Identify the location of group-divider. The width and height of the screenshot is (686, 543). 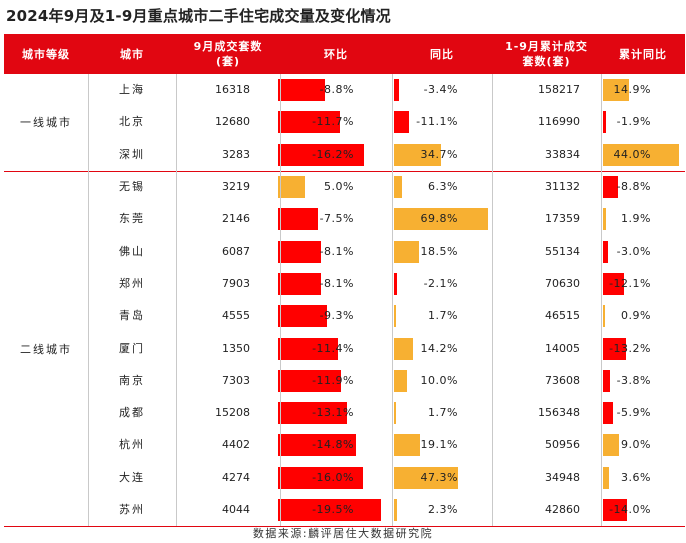
(344, 527).